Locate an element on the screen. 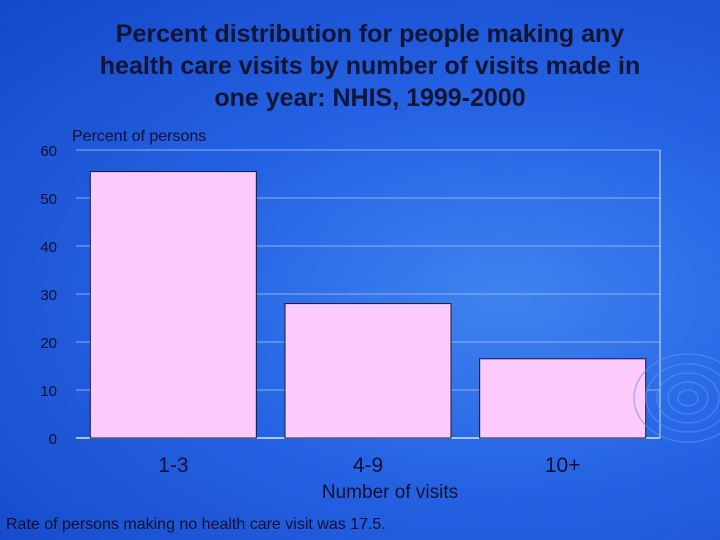  water-ripple-decoration is located at coordinates (676, 398).